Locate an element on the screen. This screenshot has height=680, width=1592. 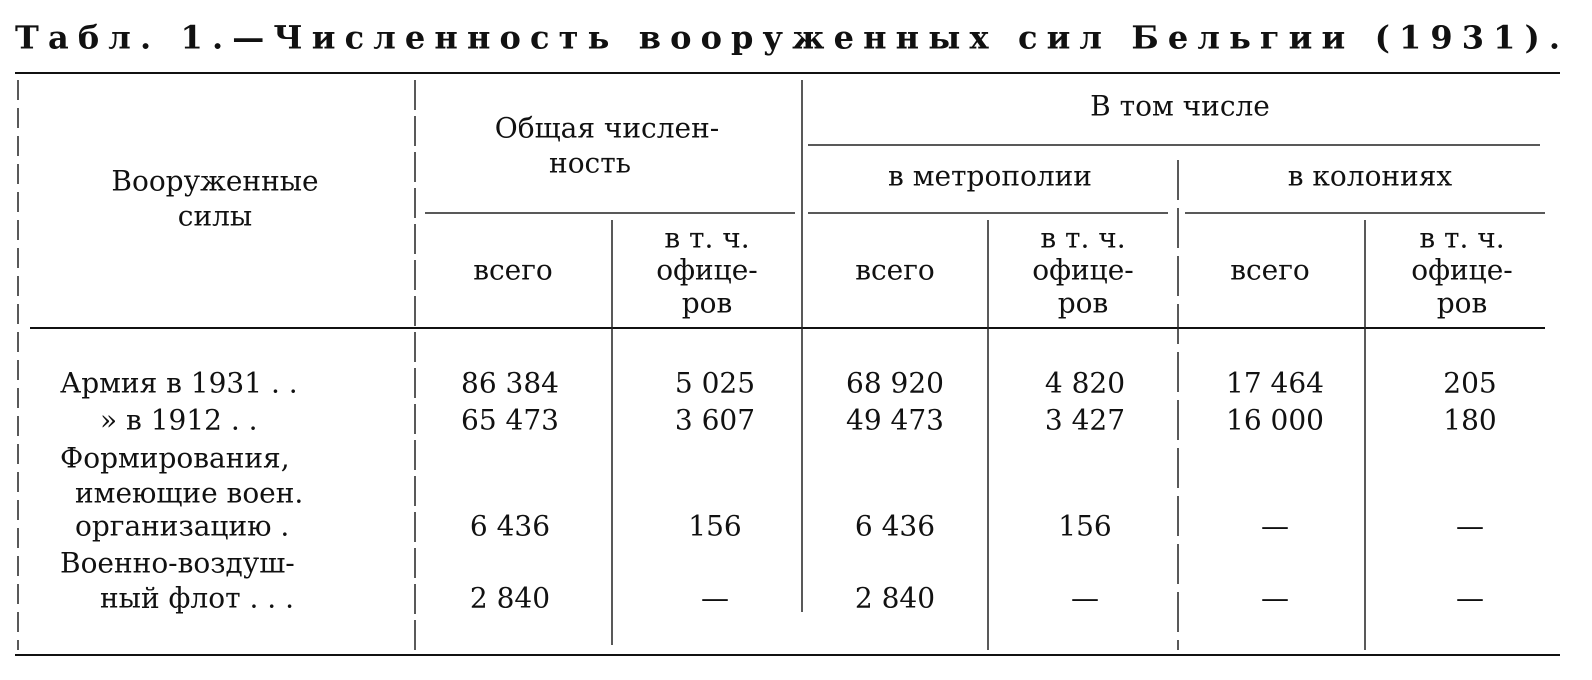
header-cell: ность is located at coordinates (590, 163).